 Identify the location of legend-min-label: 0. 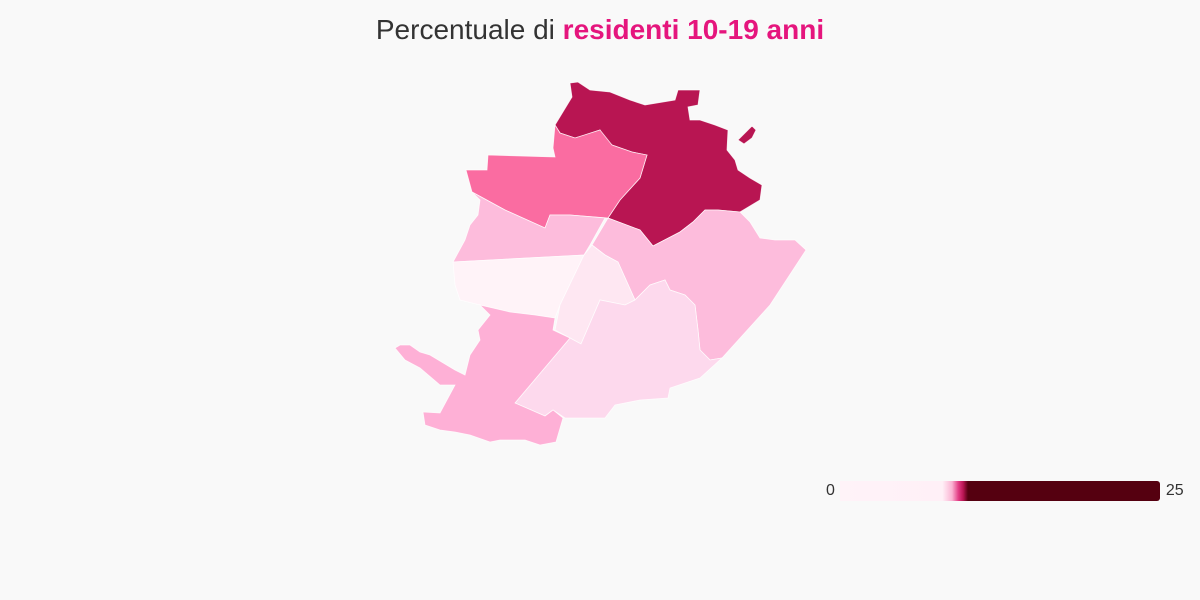
(830, 490).